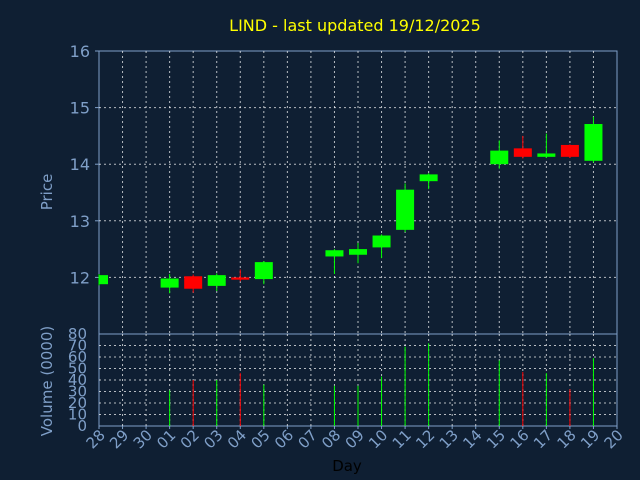 The width and height of the screenshot is (640, 480). What do you see at coordinates (355, 25) in the screenshot?
I see `chart-title: LIND - last updated 19/12/2025` at bounding box center [355, 25].